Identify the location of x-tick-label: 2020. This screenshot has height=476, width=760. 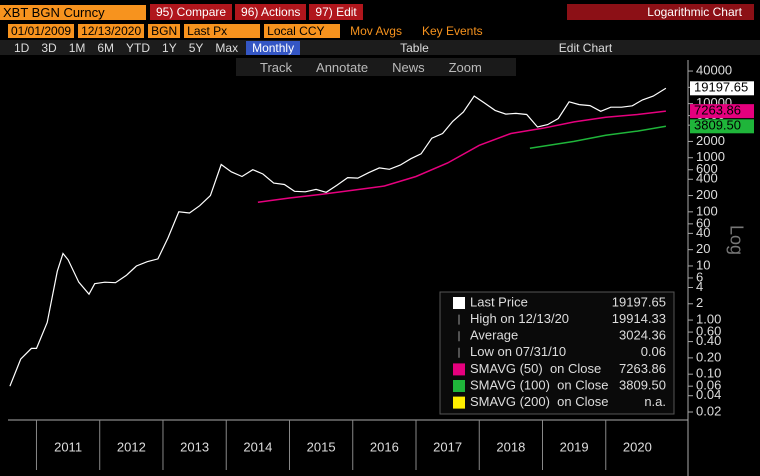
(637, 446).